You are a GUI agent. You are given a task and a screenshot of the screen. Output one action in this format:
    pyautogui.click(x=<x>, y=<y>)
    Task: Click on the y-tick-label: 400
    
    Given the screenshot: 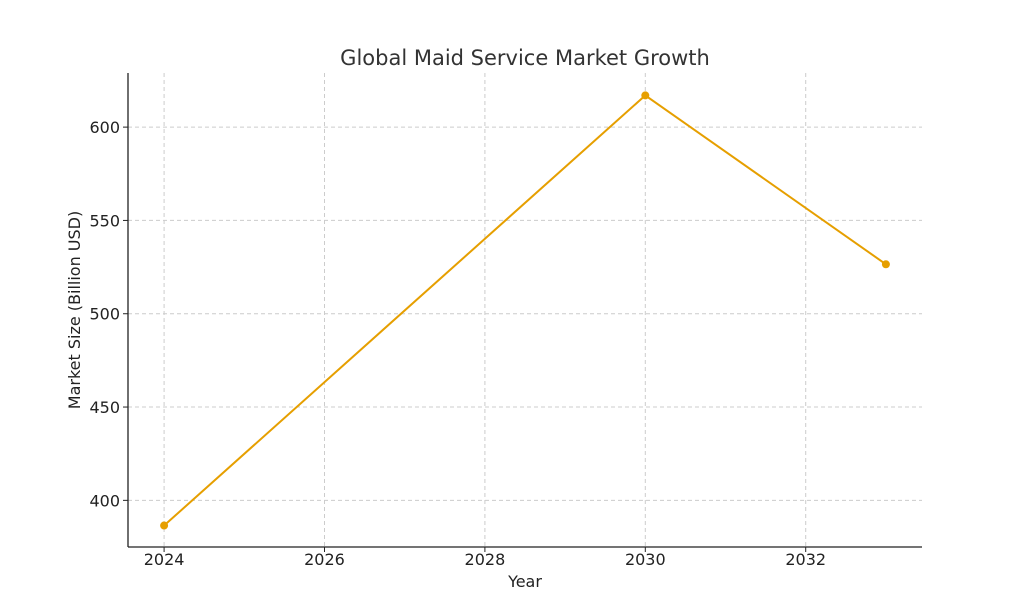 What is the action you would take?
    pyautogui.click(x=104, y=500)
    